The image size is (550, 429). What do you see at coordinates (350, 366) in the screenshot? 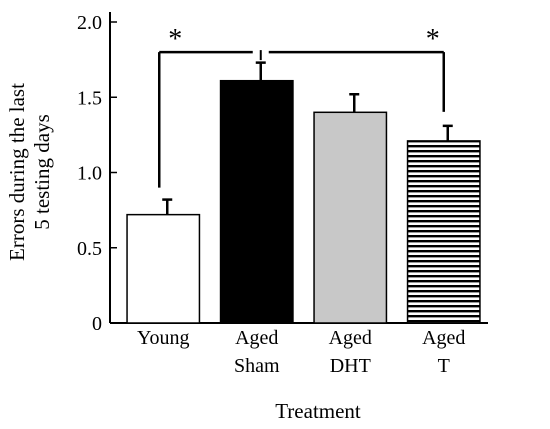
I see `x-tick-label: DHT` at bounding box center [350, 366].